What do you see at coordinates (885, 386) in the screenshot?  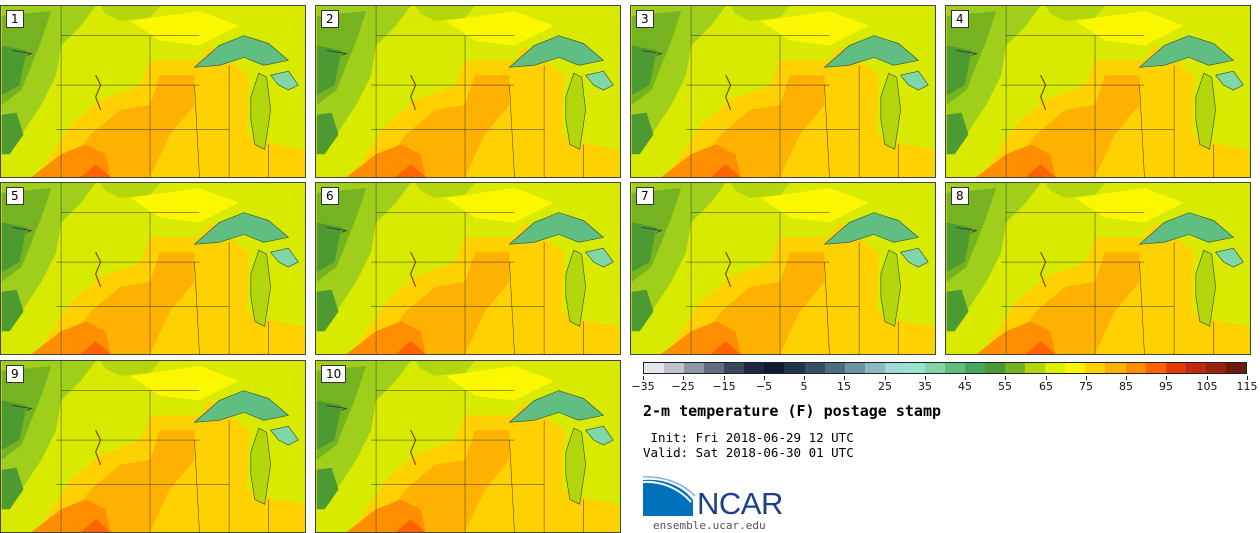 I see `colorbar-tick-label: 25` at bounding box center [885, 386].